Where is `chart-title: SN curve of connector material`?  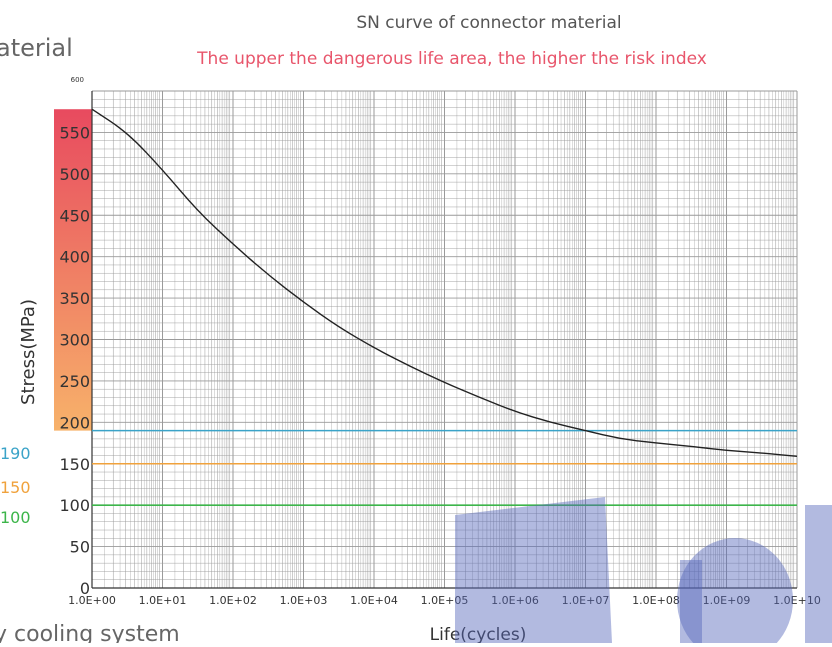
chart-title: SN curve of connector material is located at coordinates (488, 23).